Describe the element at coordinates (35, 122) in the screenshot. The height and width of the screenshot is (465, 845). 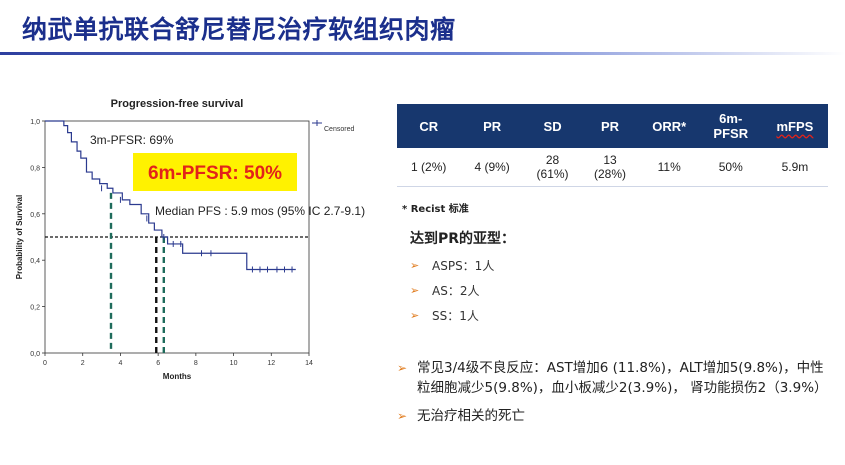
I see `y-tick-label: 1,0` at that location.